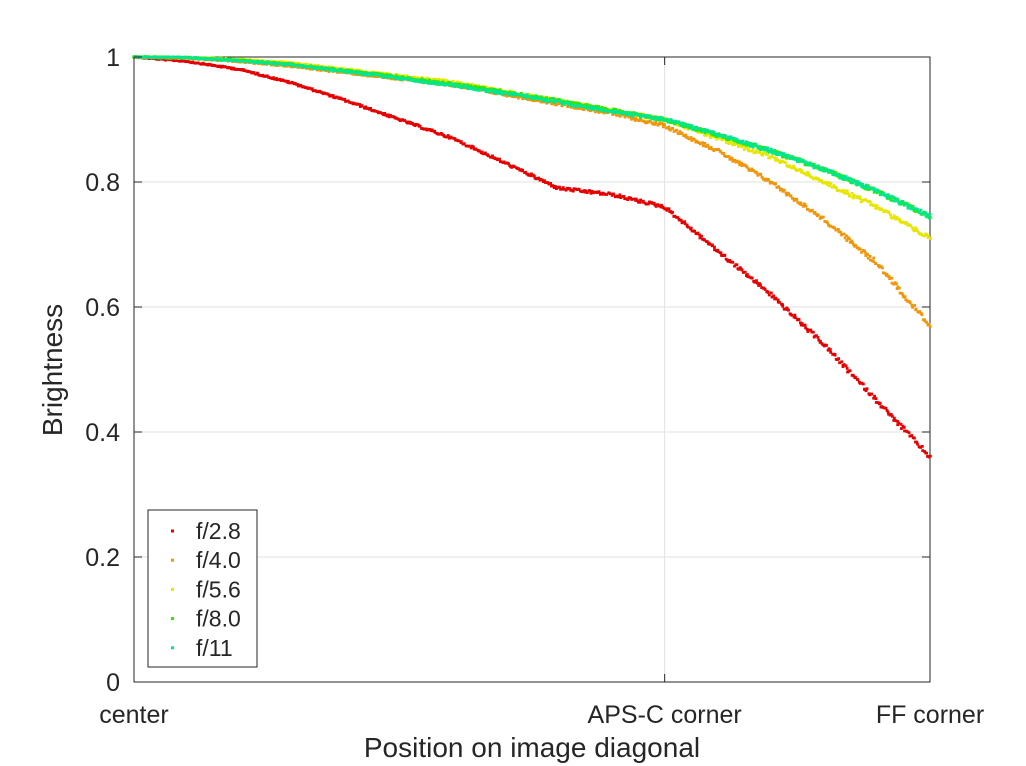 Image resolution: width=1026 pixels, height=766 pixels. Describe the element at coordinates (102, 183) in the screenshot. I see `y-tick-label: 0.8` at that location.